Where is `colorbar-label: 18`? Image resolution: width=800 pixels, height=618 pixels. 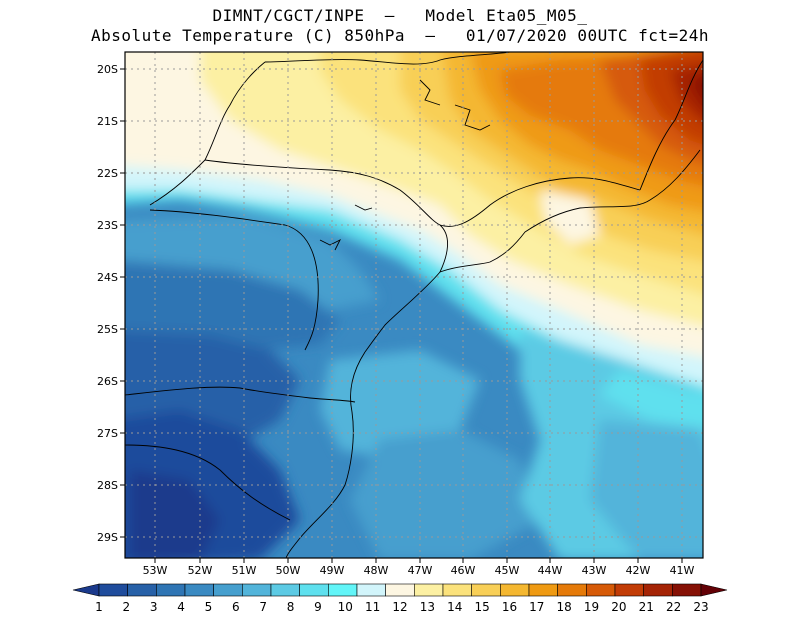 colorbar-label: 18 is located at coordinates (564, 607).